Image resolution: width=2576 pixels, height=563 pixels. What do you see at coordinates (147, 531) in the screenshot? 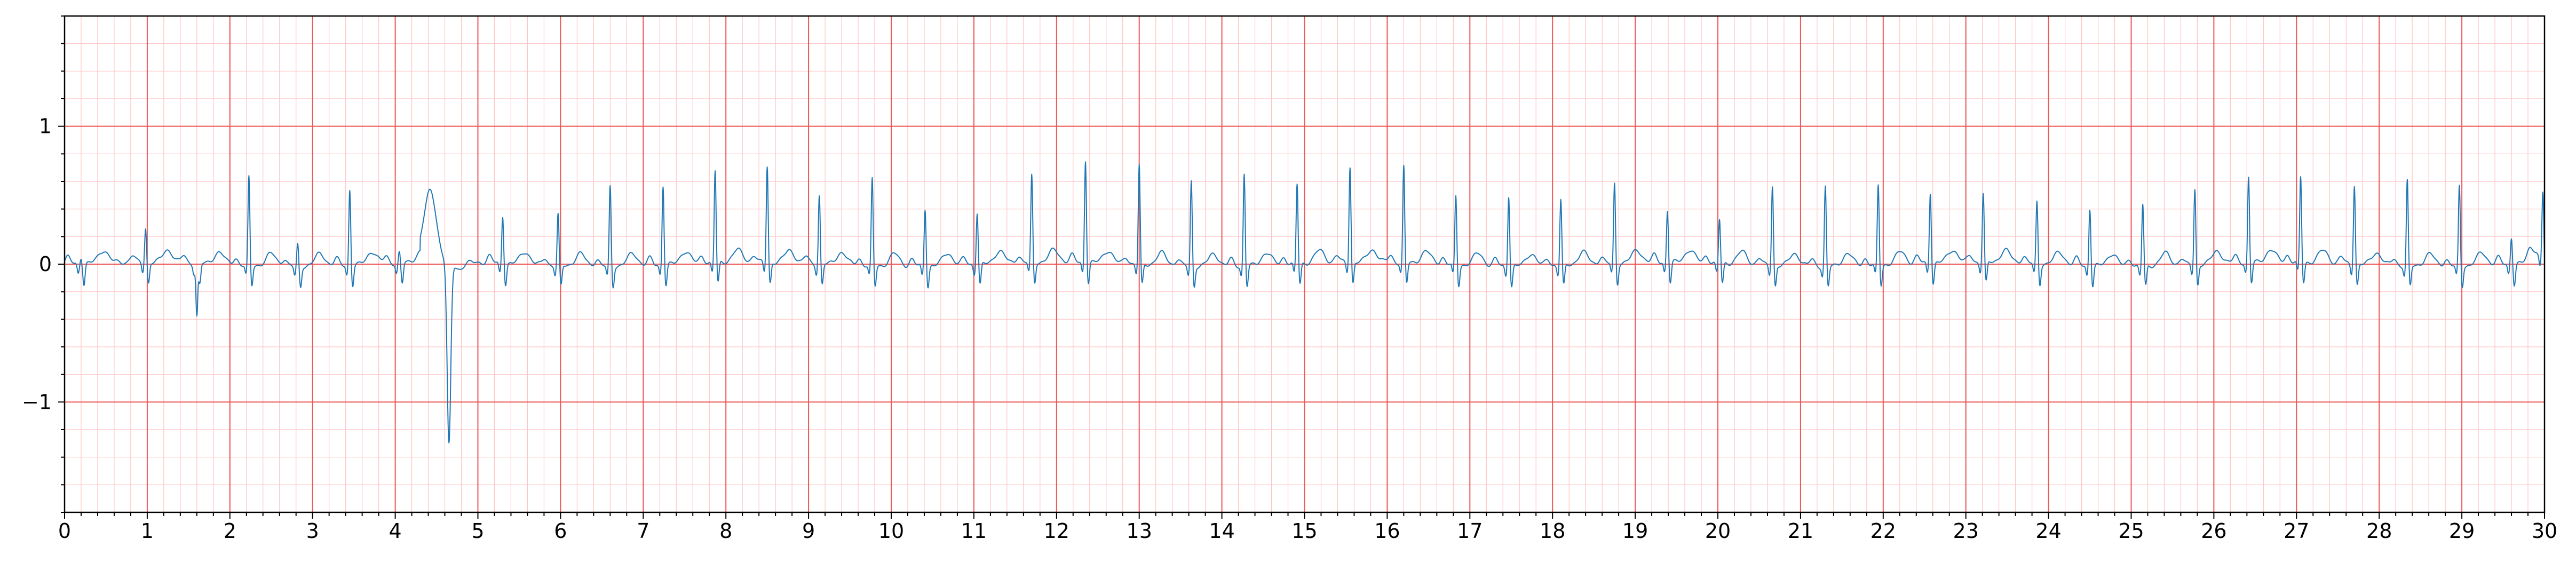
I see `x-tick-label: 1` at bounding box center [147, 531].